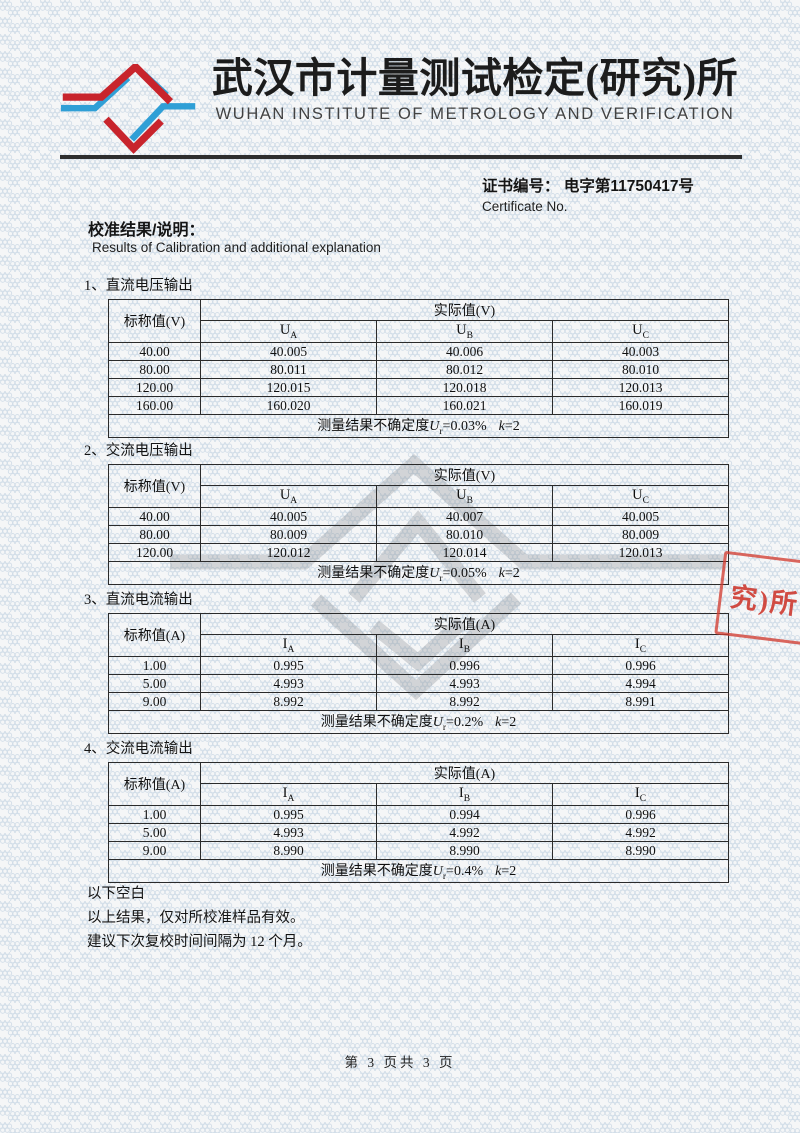  I want to click on table-caption: 2、交流电压输出, so click(138, 451).